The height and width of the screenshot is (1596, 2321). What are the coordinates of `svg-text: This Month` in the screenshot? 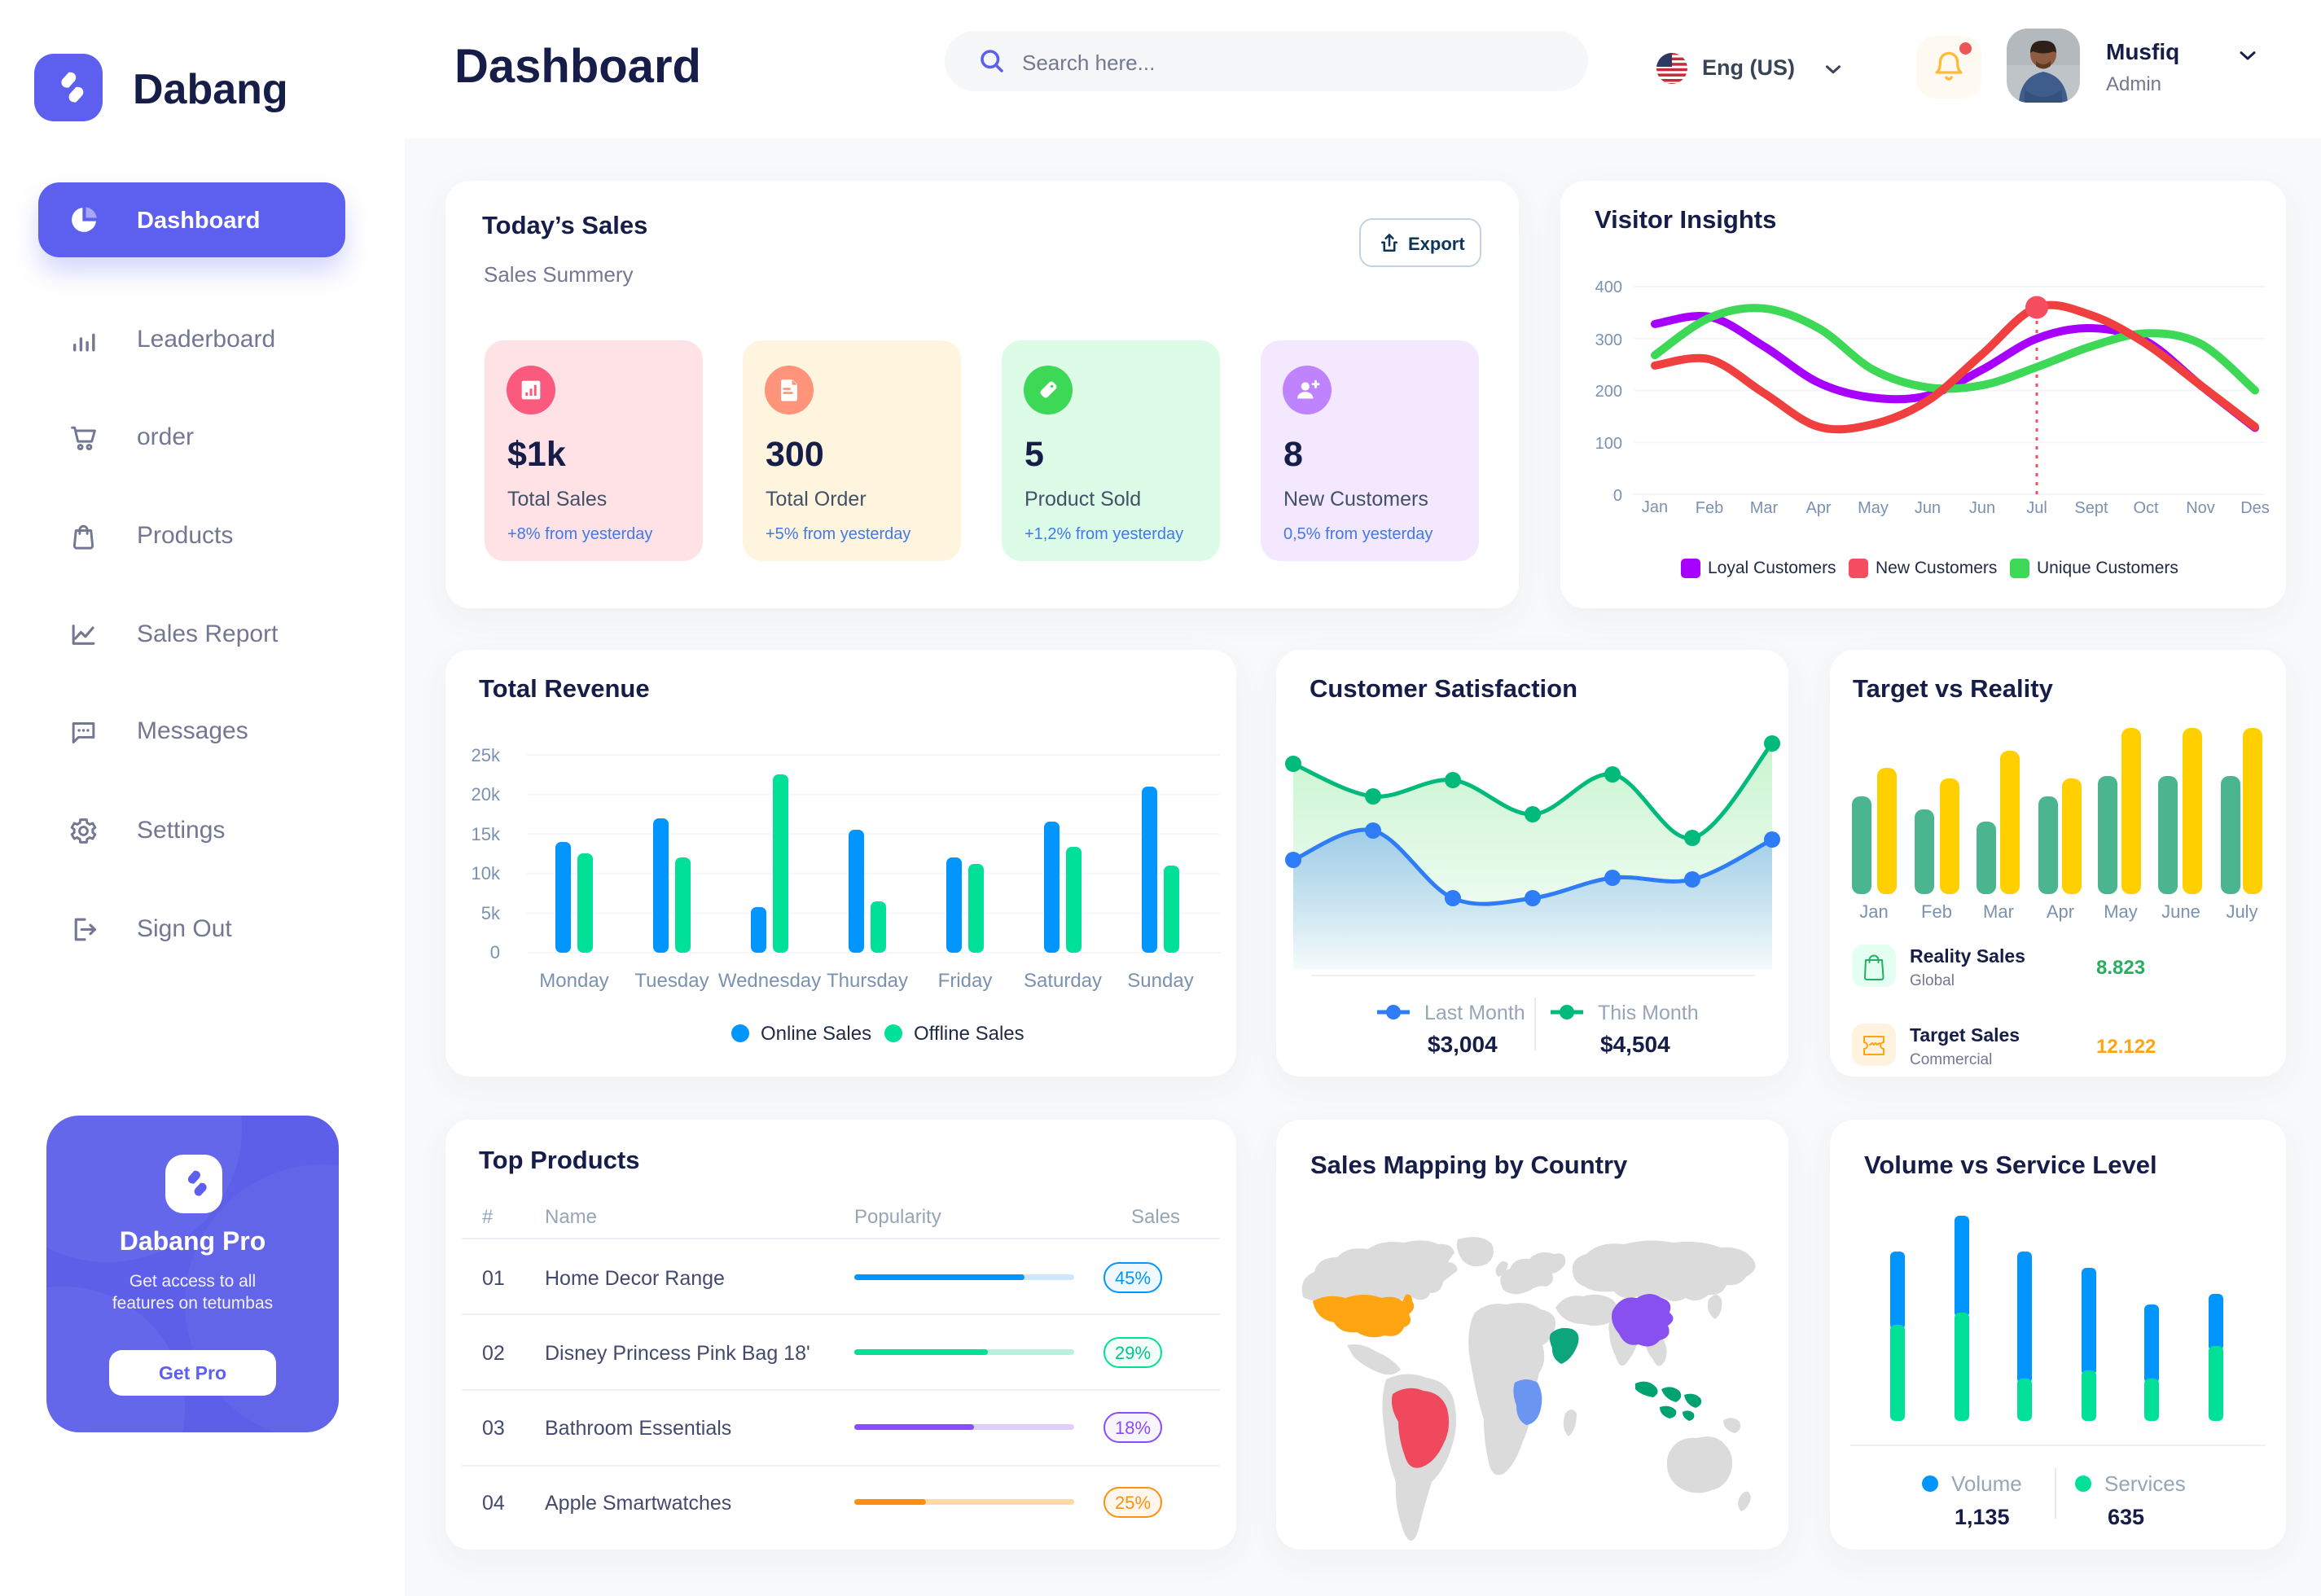 It's located at (1648, 1013).